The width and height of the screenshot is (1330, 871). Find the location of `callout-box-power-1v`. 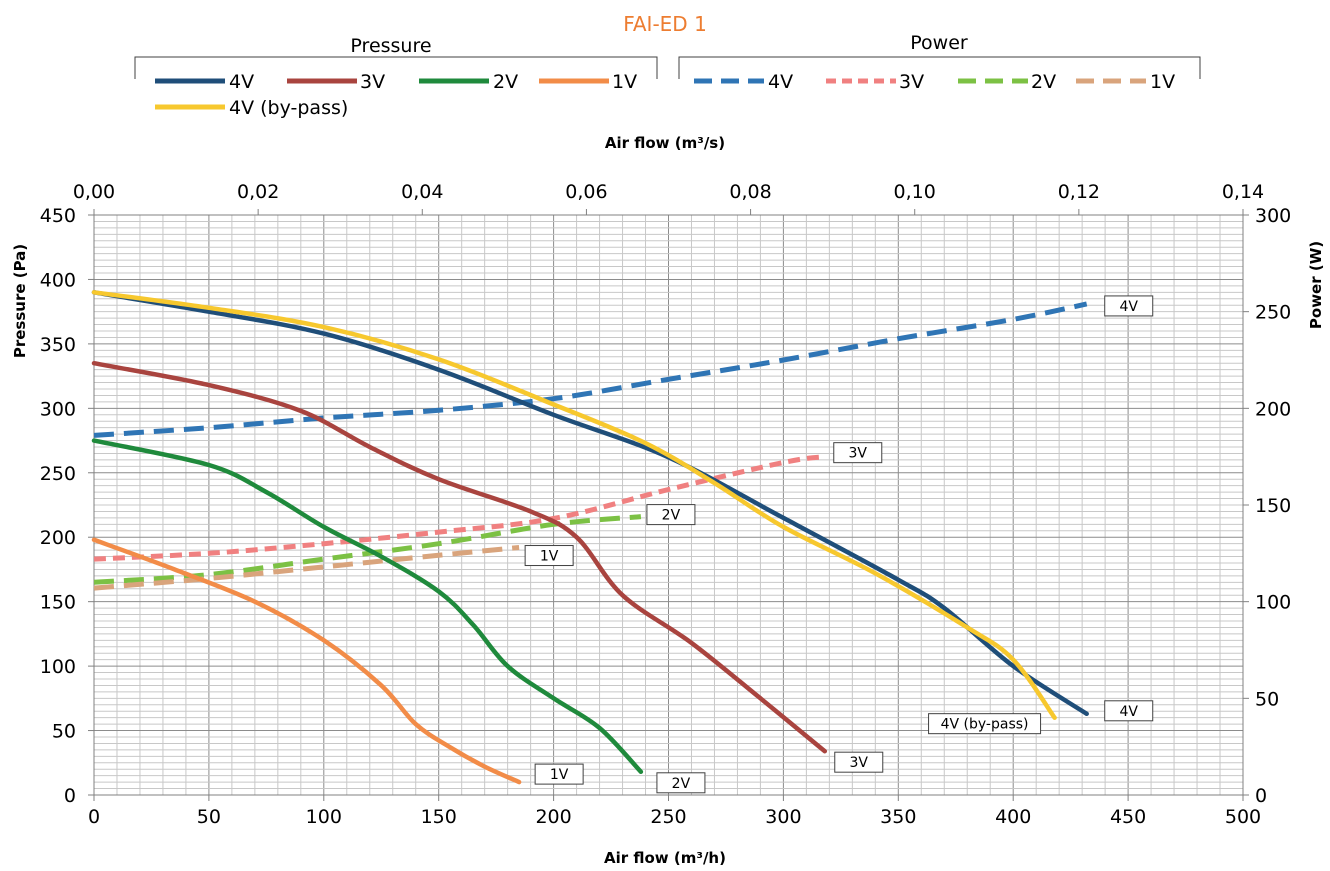

callout-box-power-1v is located at coordinates (549, 556).